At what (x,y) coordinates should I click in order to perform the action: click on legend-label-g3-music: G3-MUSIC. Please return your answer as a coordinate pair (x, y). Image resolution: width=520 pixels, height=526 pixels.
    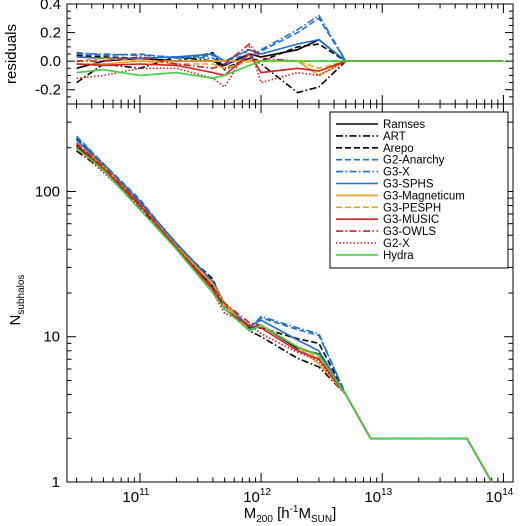
    Looking at the image, I should click on (411, 220).